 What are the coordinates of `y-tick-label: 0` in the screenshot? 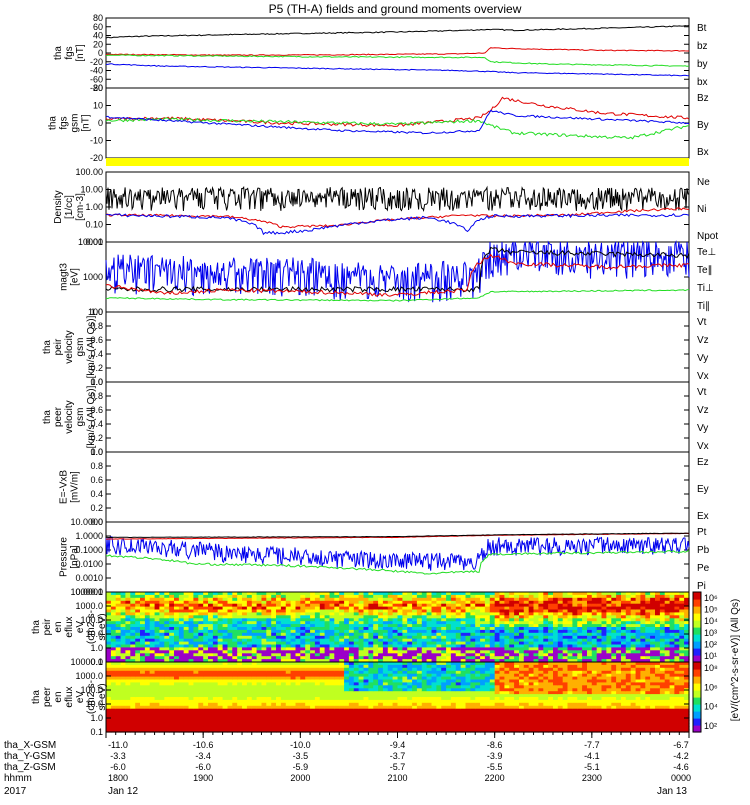 It's located at (100, 123).